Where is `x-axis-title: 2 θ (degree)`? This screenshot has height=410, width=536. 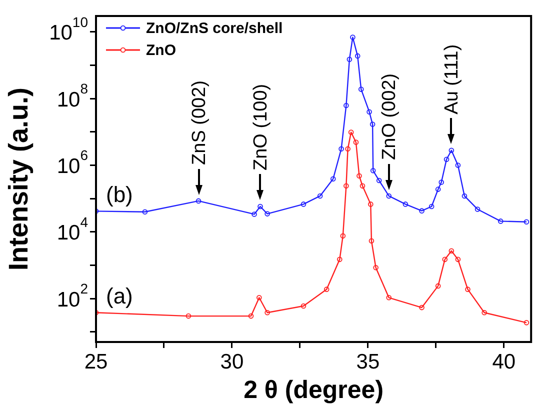 x-axis-title: 2 θ (degree) is located at coordinates (314, 390).